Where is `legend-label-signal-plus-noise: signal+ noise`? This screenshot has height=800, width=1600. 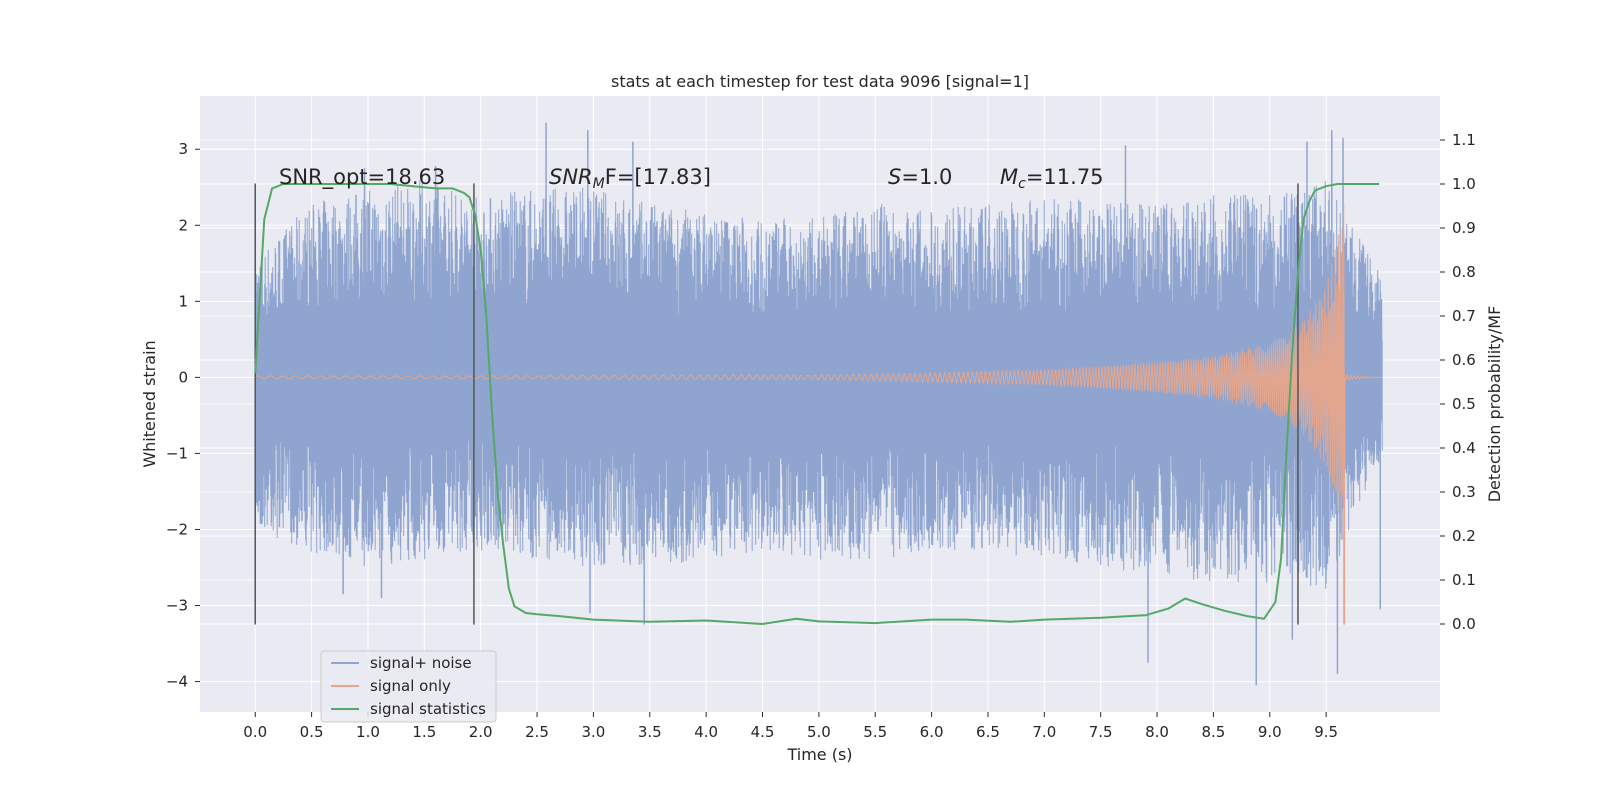
legend-label-signal-plus-noise: signal+ noise is located at coordinates (421, 663).